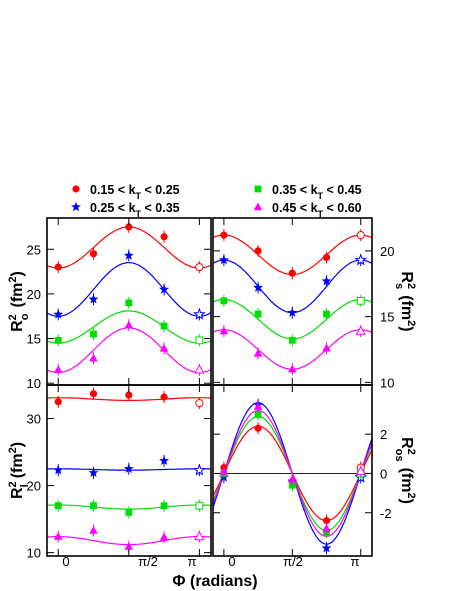 The height and width of the screenshot is (591, 457). Describe the element at coordinates (386, 513) in the screenshot. I see `y-tick-label: -2` at that location.